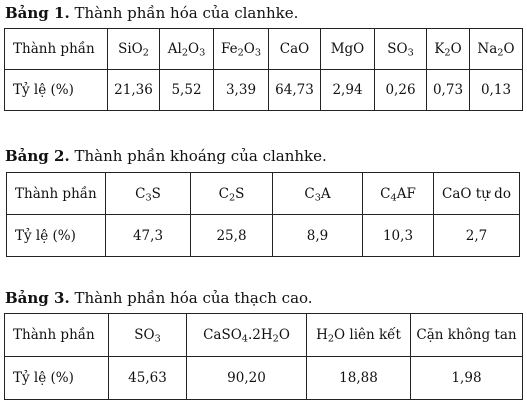  I want to click on header-text: CaO tự do, so click(476, 193).